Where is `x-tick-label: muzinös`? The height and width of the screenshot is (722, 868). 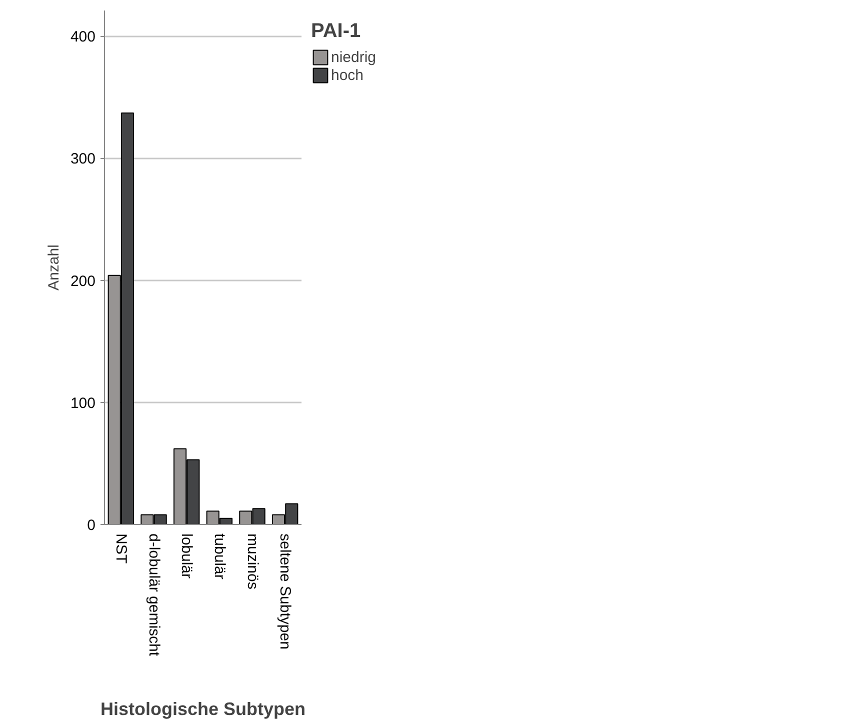 x-tick-label: muzinös is located at coordinates (252, 562).